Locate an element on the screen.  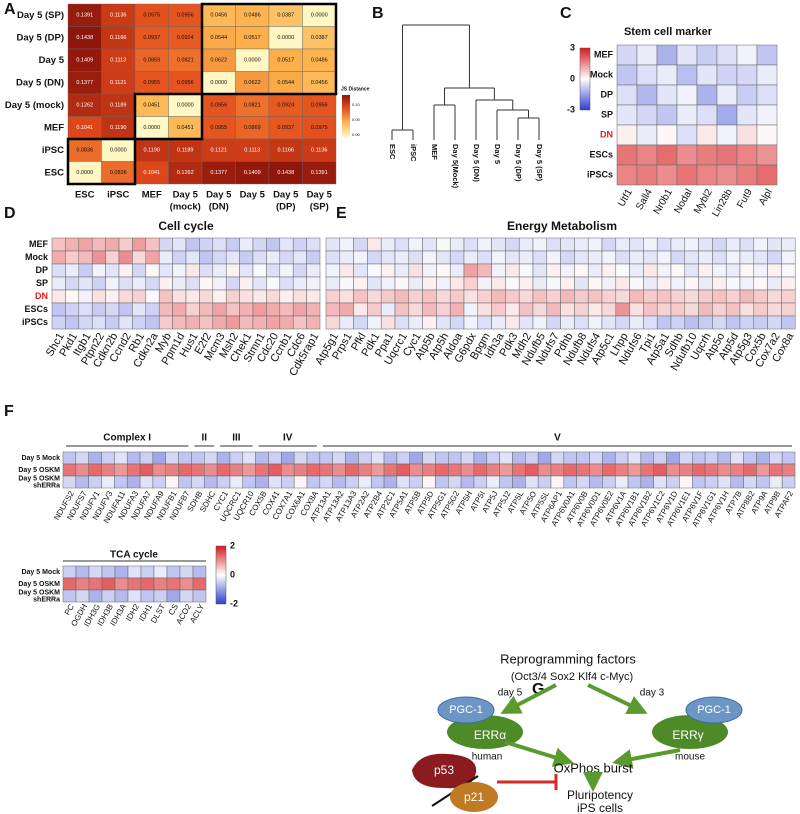
cell-value: 0.1190 is located at coordinates (152, 151).